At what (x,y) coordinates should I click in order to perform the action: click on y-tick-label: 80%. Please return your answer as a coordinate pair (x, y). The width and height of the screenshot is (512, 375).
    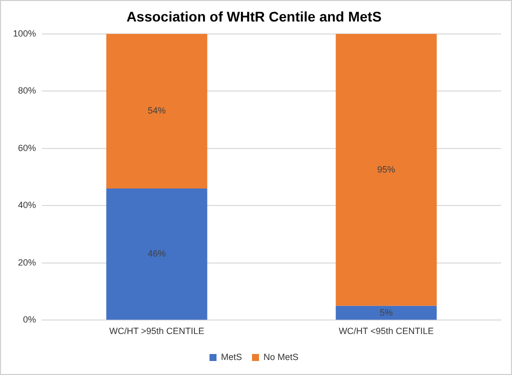
    Looking at the image, I should click on (27, 91).